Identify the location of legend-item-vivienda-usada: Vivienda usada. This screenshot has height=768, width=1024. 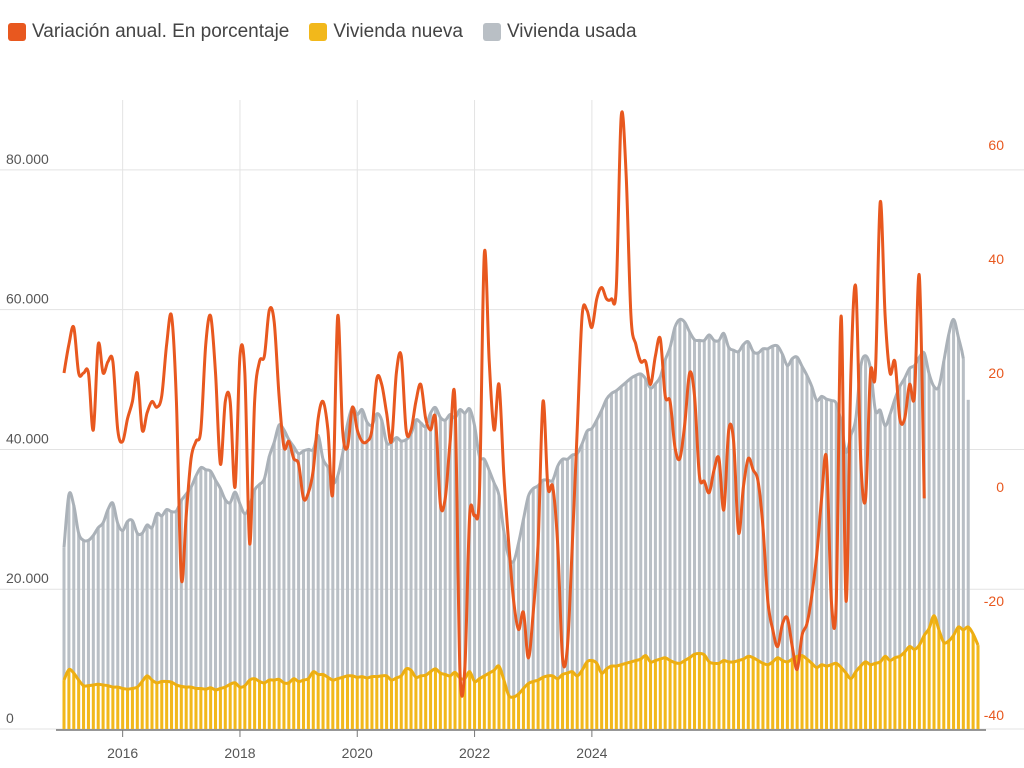
(559, 32).